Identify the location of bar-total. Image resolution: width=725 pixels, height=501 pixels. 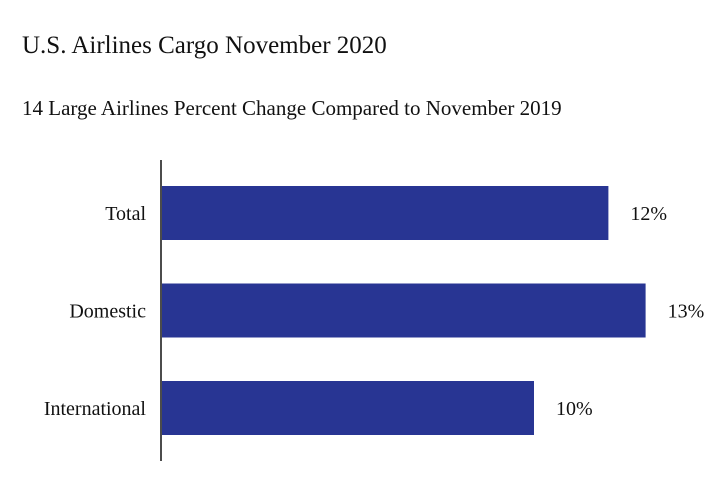
(385, 213).